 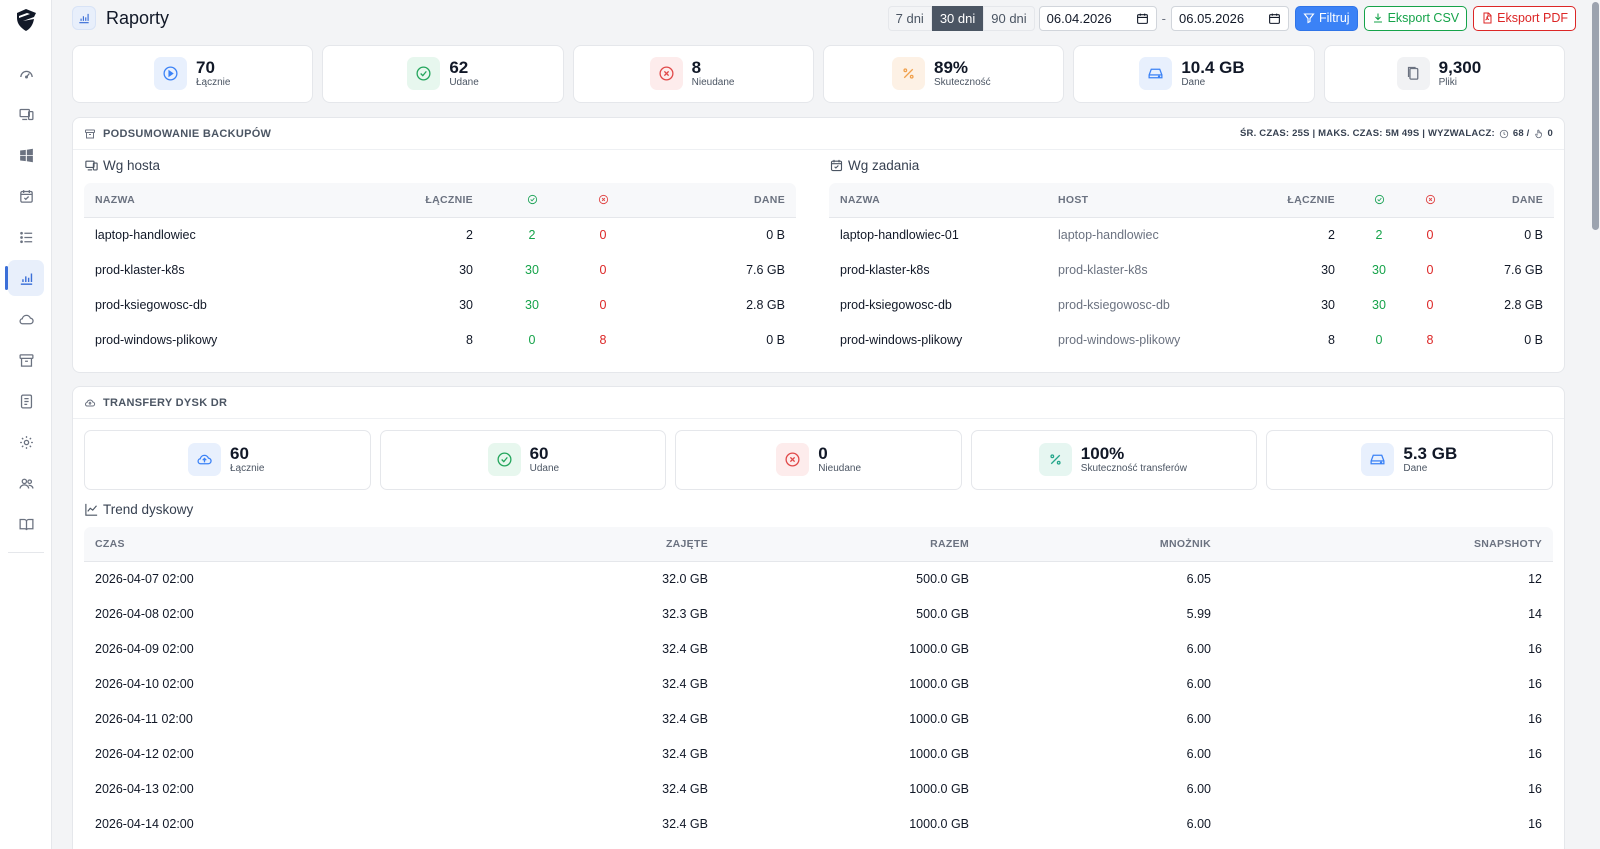 I want to click on table-row: 2026-04-12 02:00 32.4 GB 1000.0 GB 6.00 16, so click(x=818, y=753).